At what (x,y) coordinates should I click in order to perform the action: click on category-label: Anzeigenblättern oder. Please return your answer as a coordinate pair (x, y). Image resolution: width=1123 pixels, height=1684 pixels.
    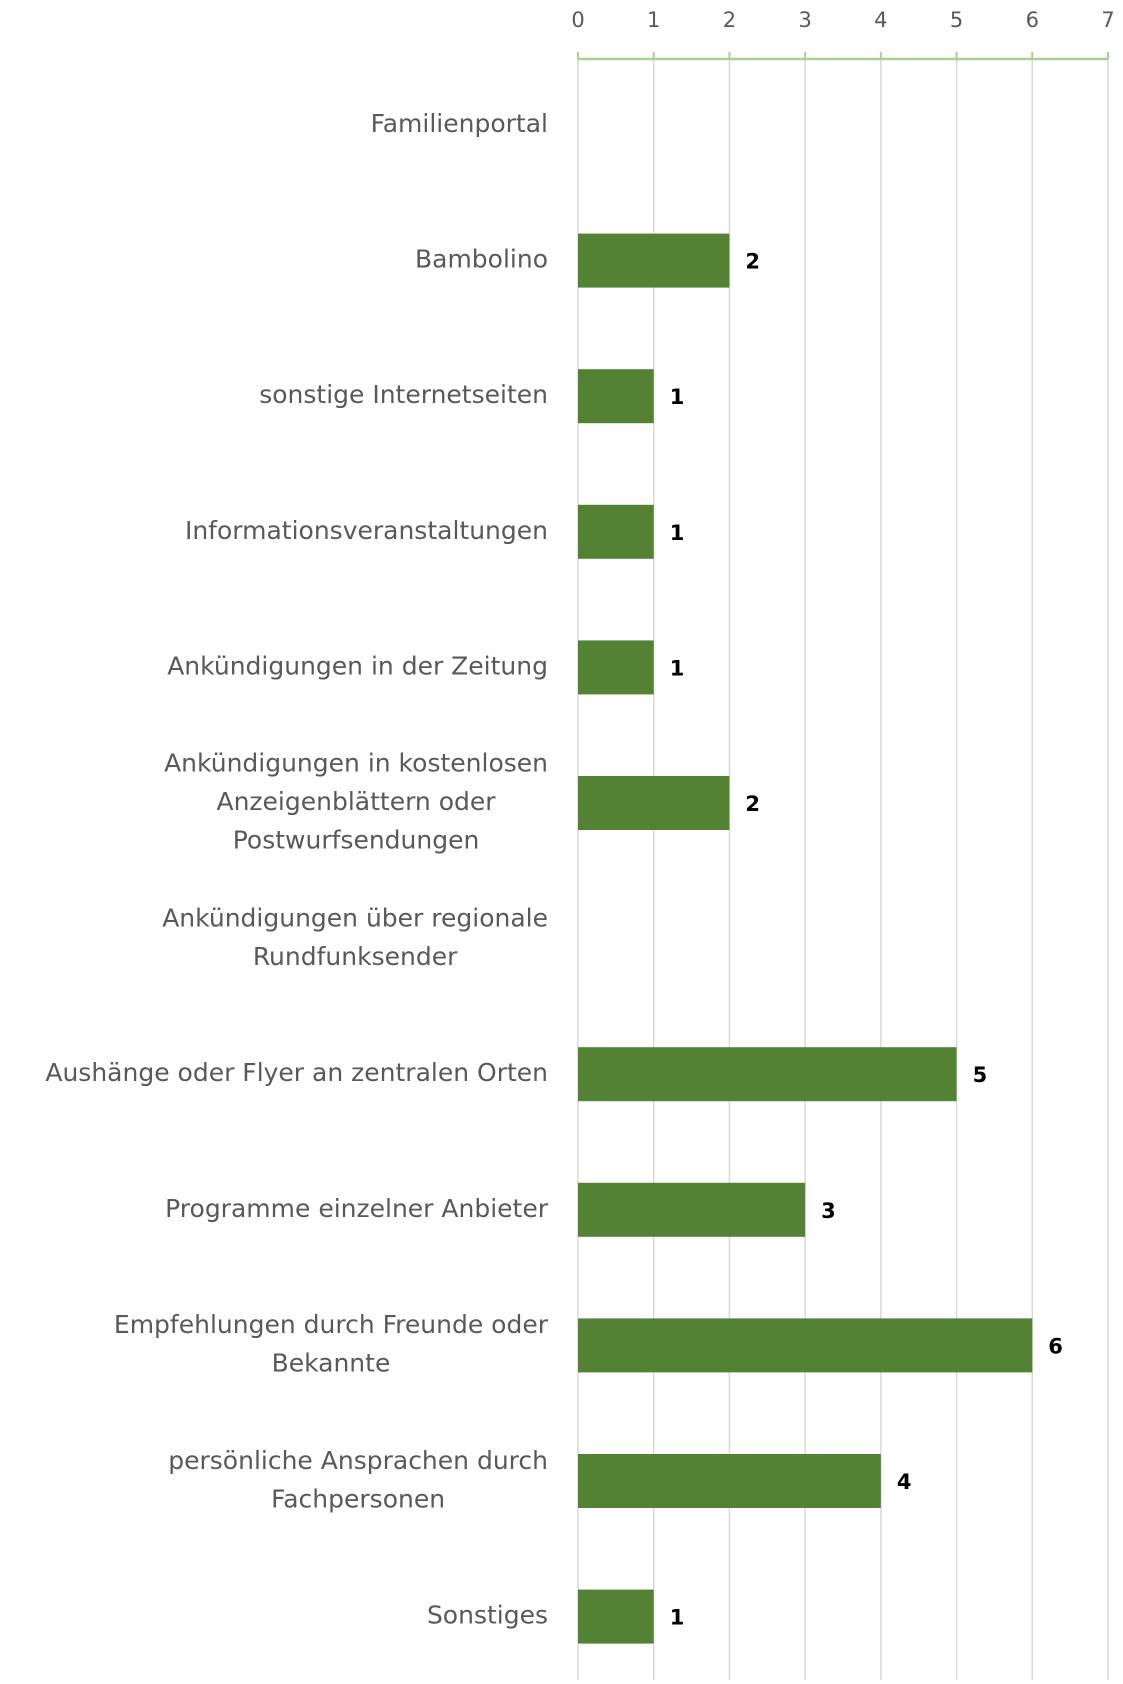
    Looking at the image, I should click on (356, 801).